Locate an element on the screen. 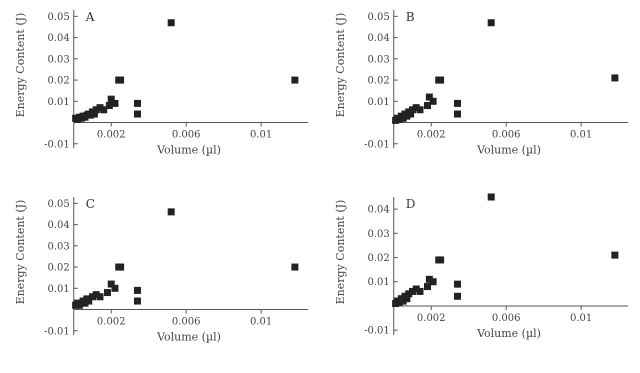 The height and width of the screenshot is (373, 640). panel-label-a: A is located at coordinates (90, 17).